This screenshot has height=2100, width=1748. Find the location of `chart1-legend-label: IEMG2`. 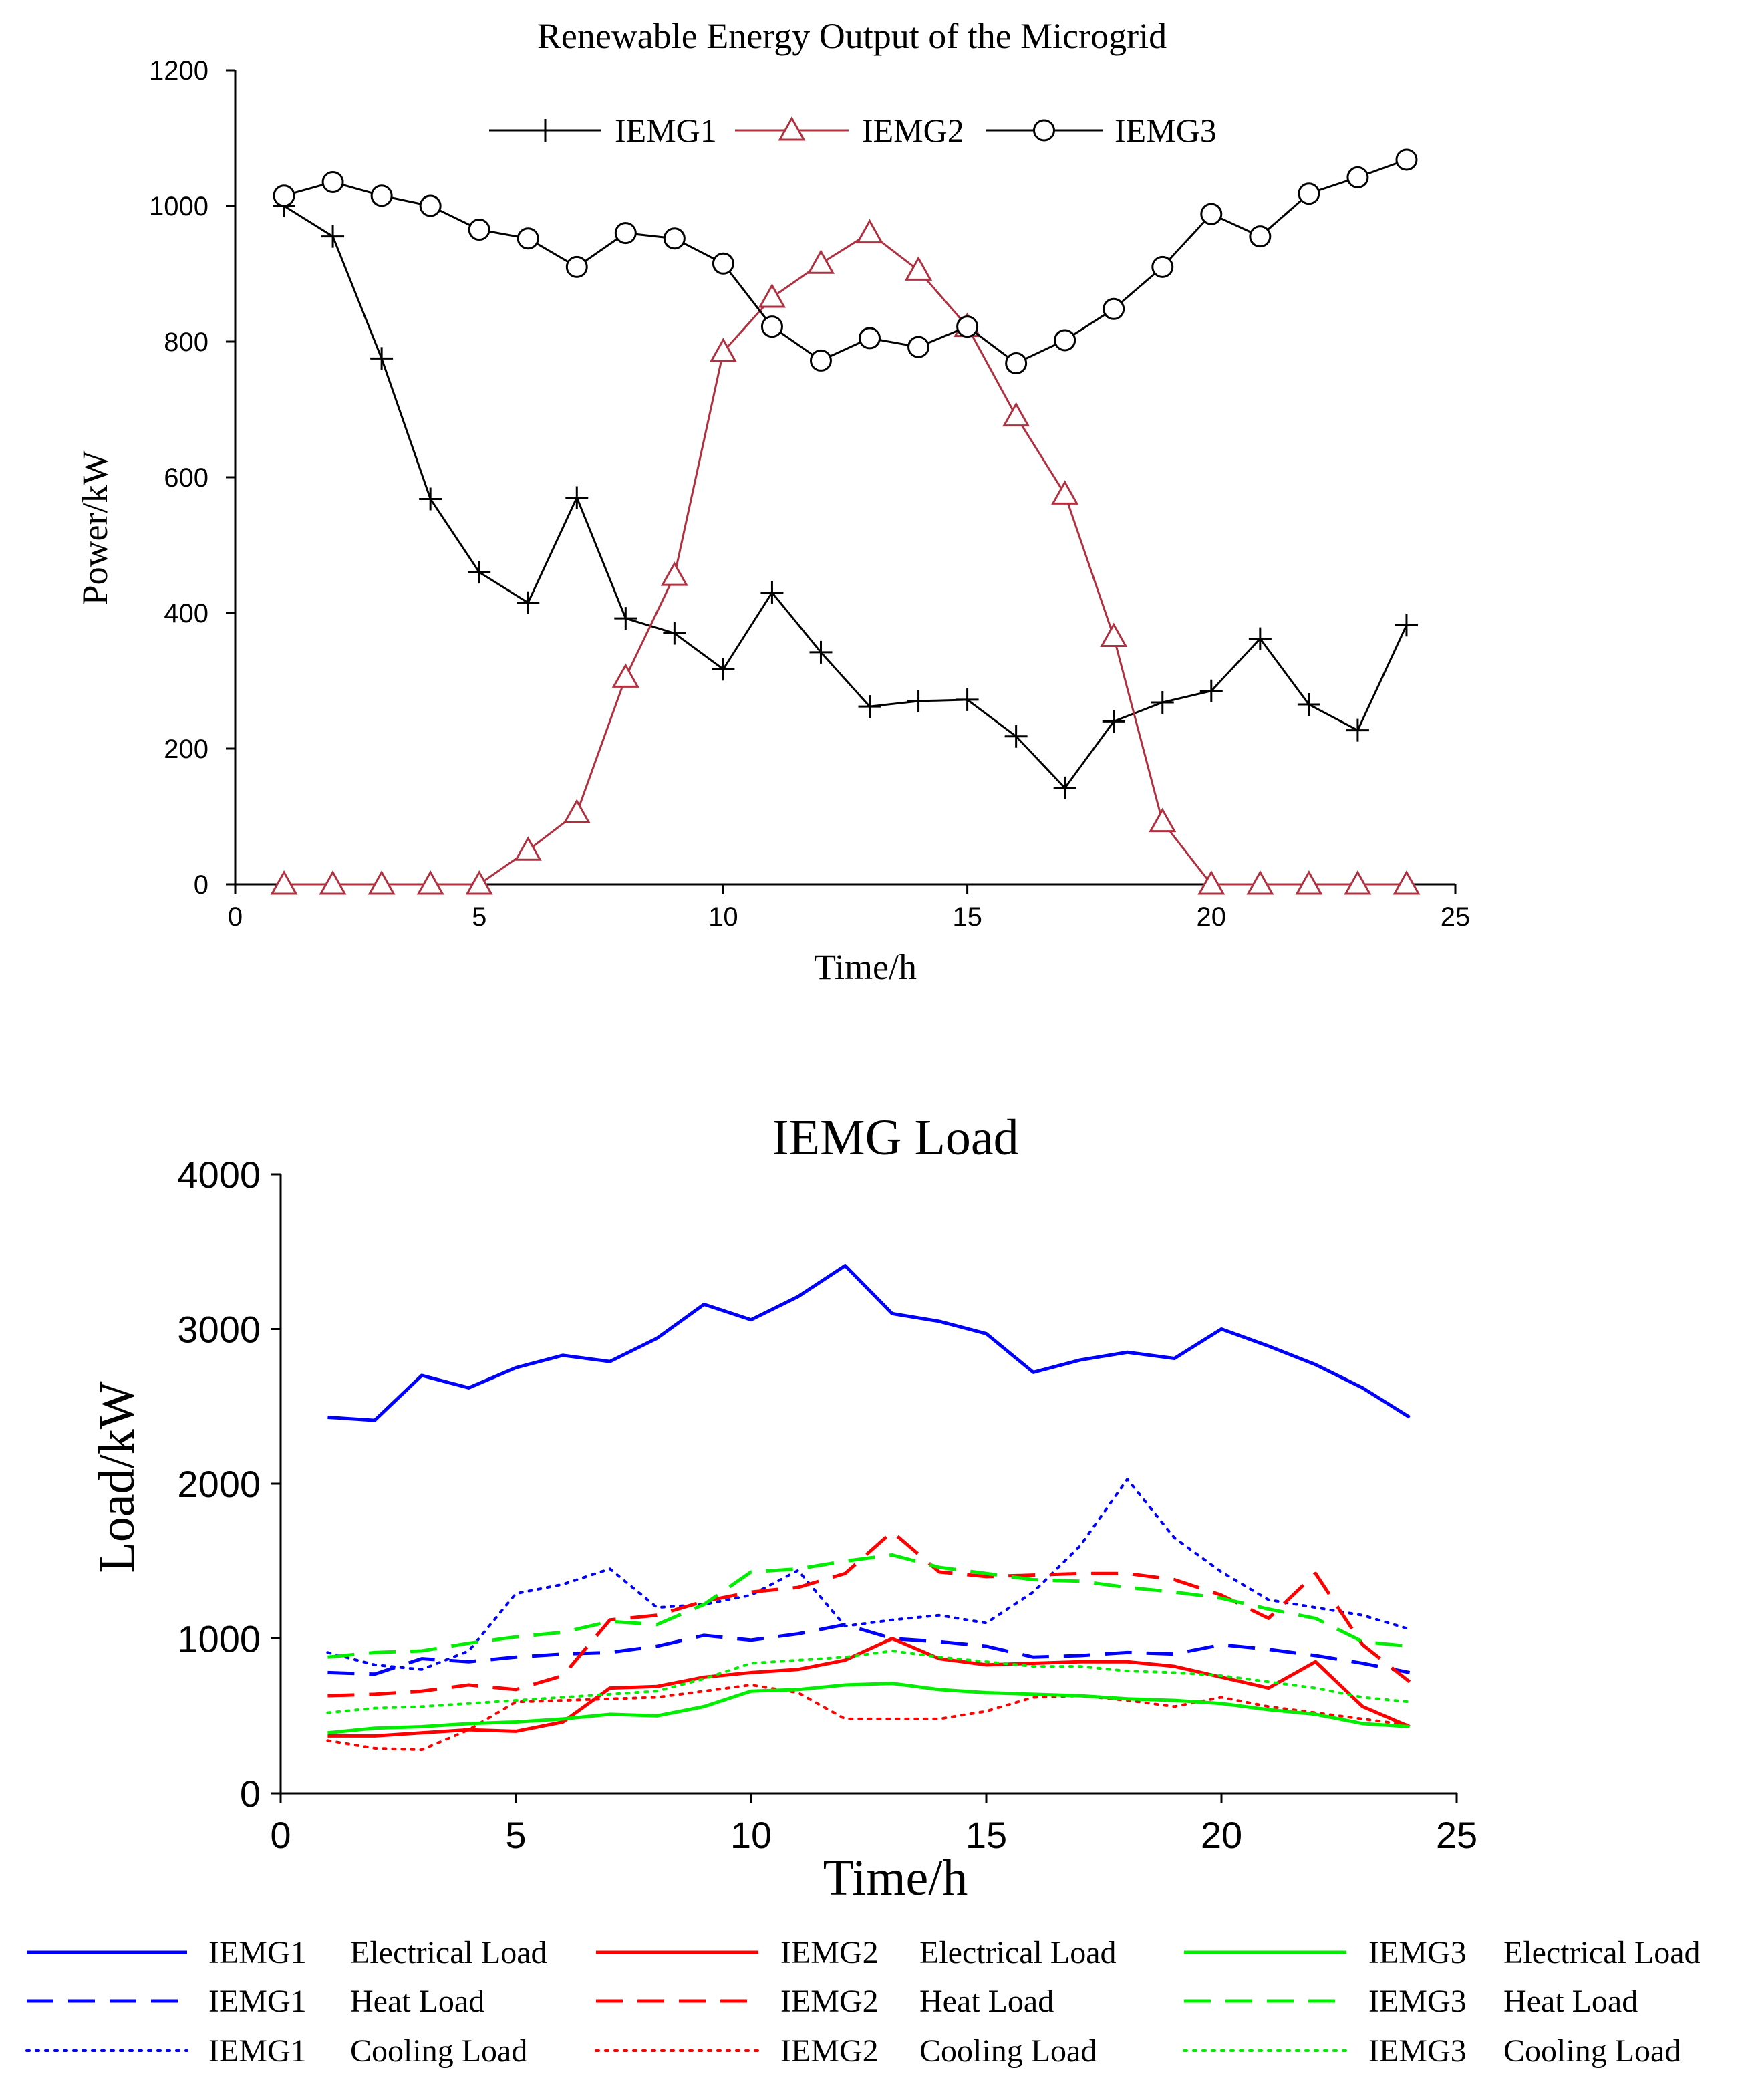

chart1-legend-label: IEMG2 is located at coordinates (913, 130).